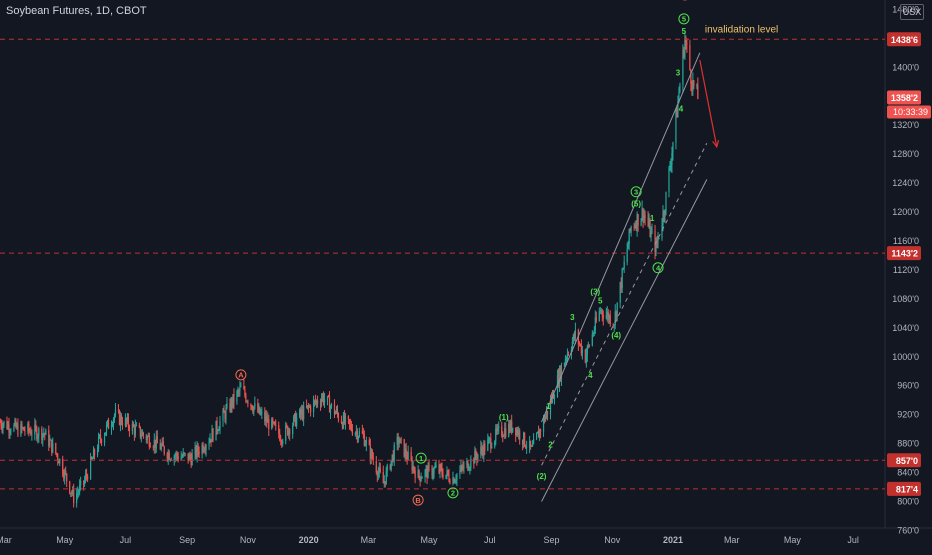  Describe the element at coordinates (912, 12) in the screenshot. I see `currency-button: USX` at that location.